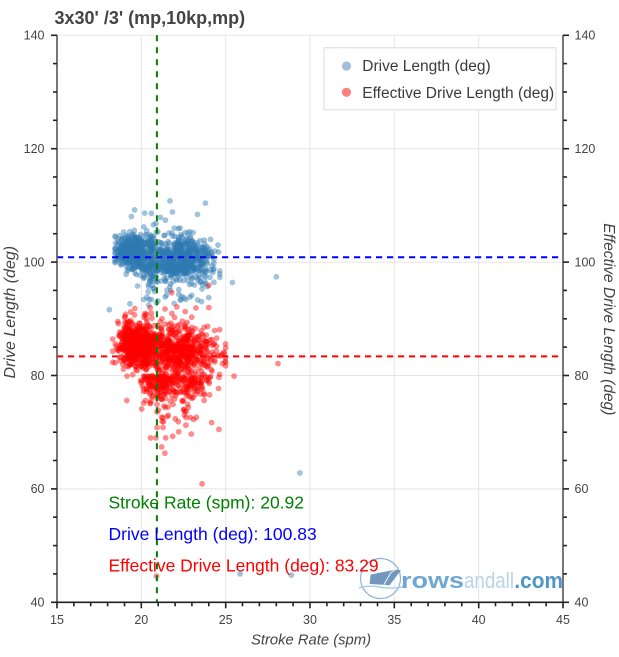  What do you see at coordinates (489, 580) in the screenshot?
I see `svg-text: andall` at bounding box center [489, 580].